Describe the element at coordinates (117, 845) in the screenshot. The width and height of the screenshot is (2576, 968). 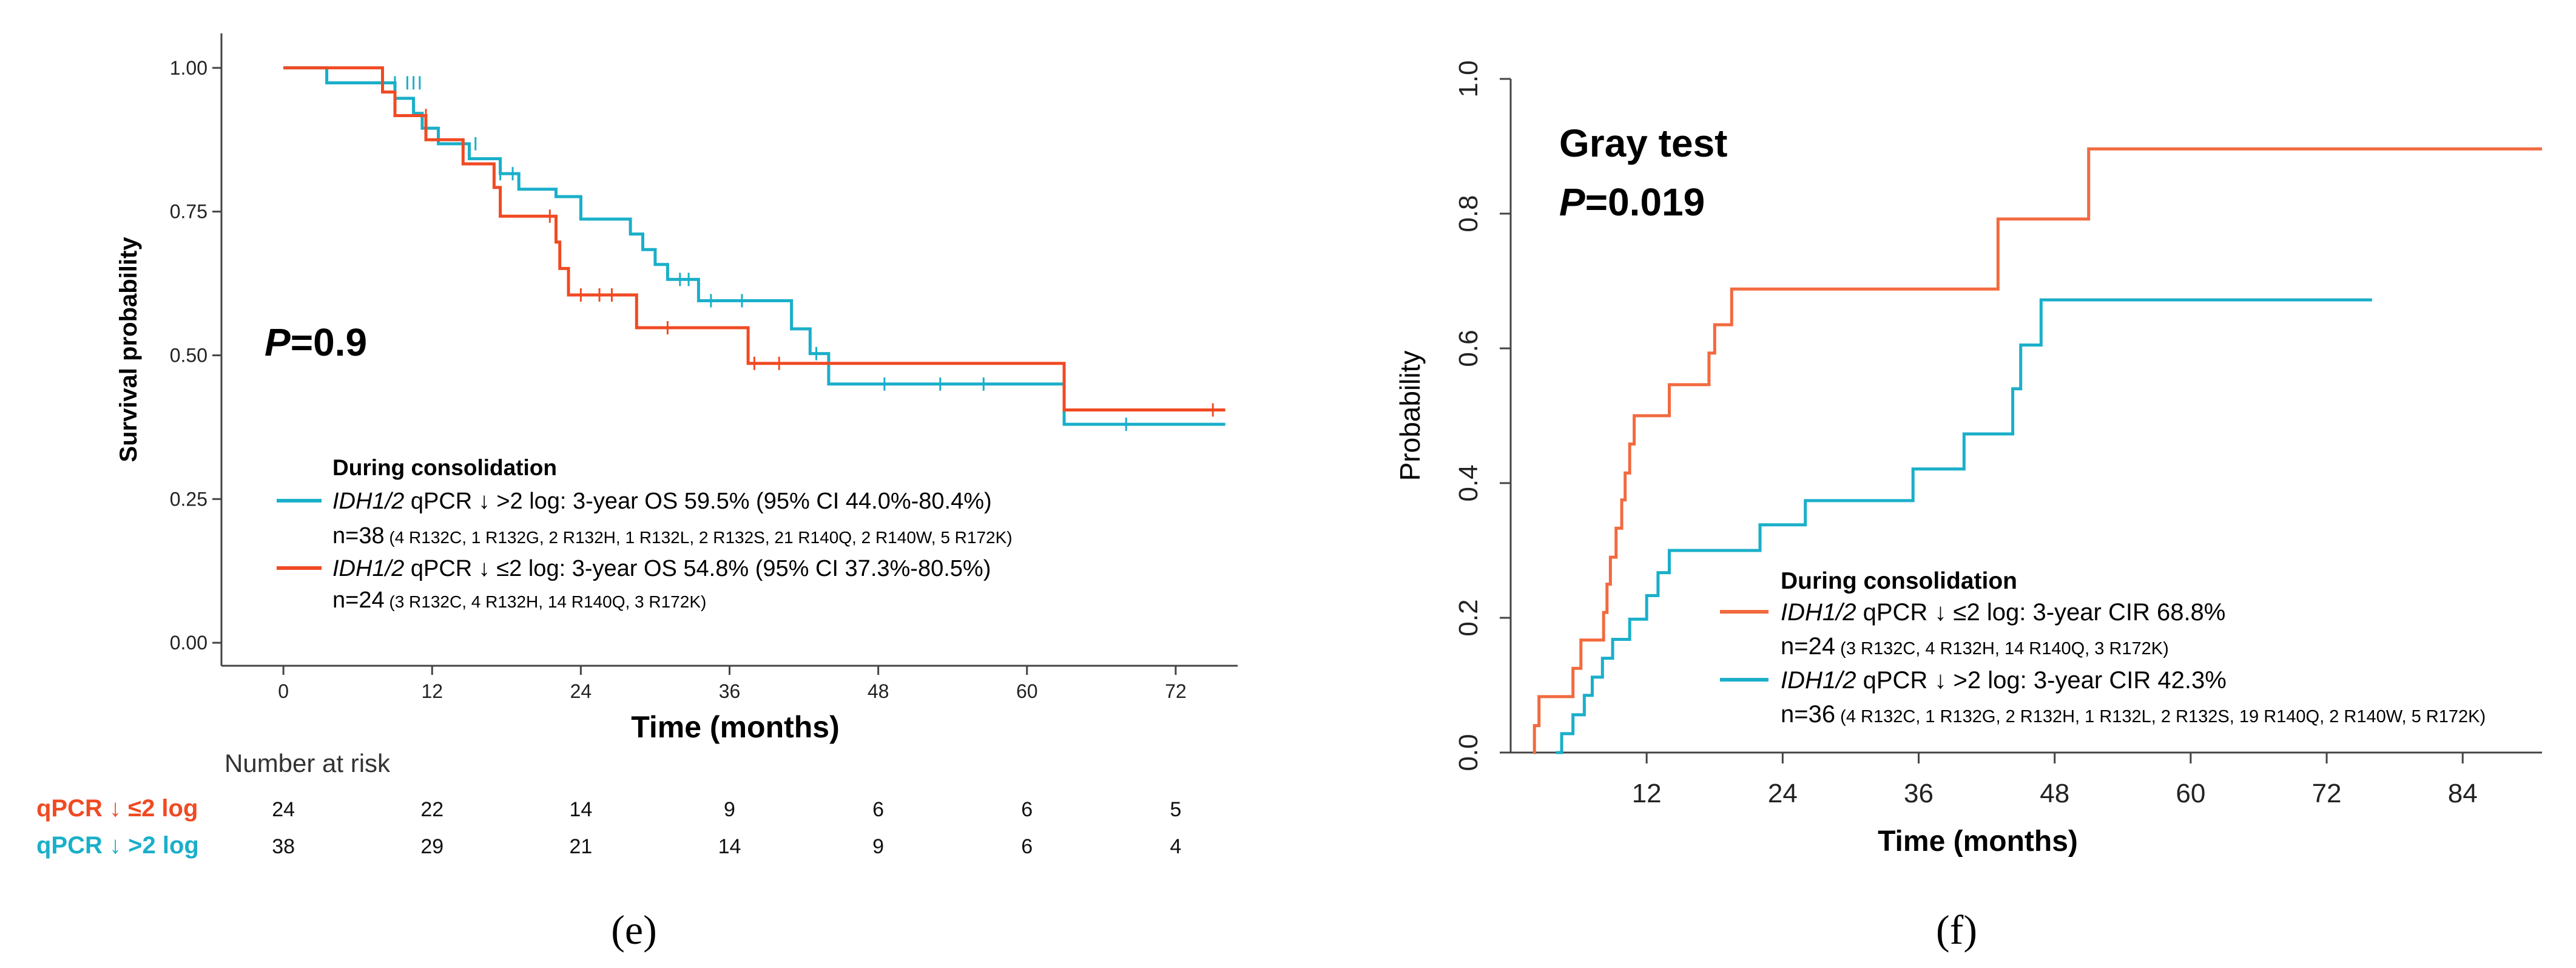
I see `e-risk-row-2-label: qPCR ↓ >2 log` at that location.